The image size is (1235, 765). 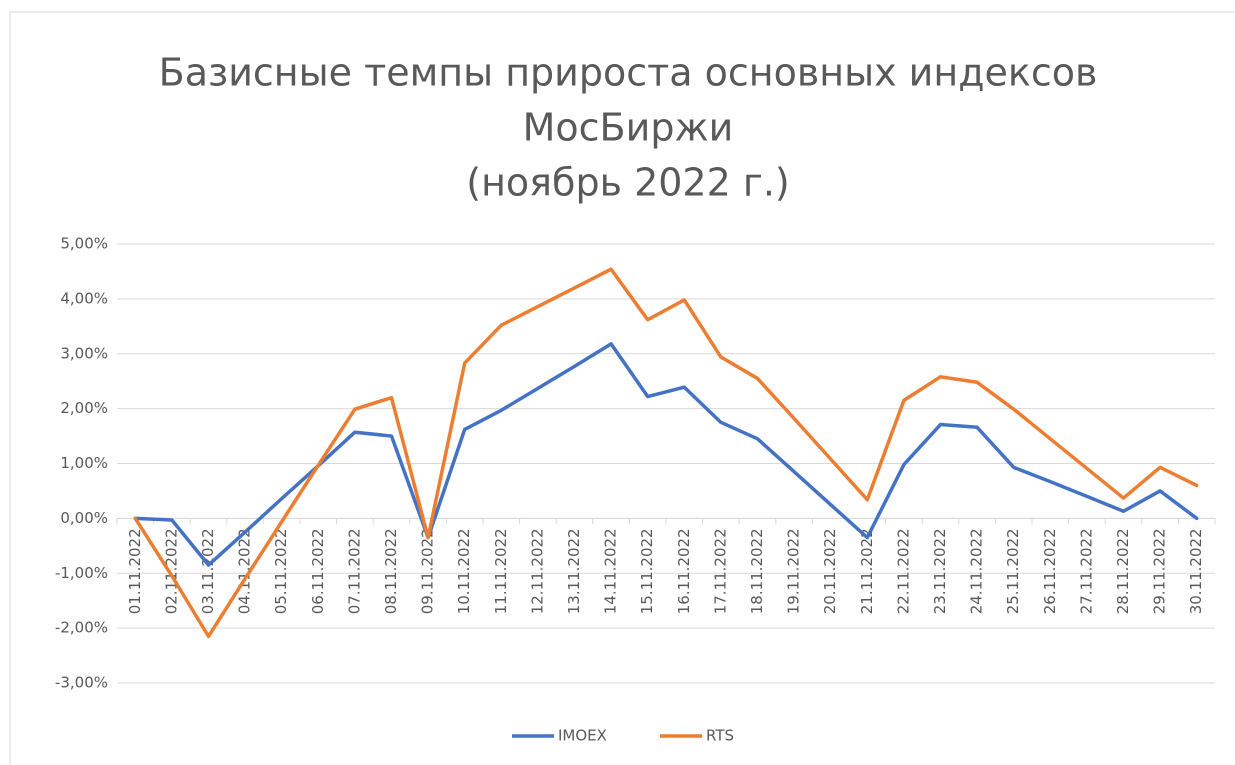 I want to click on x-tick-label: 16.11.2022, so click(x=684, y=571).